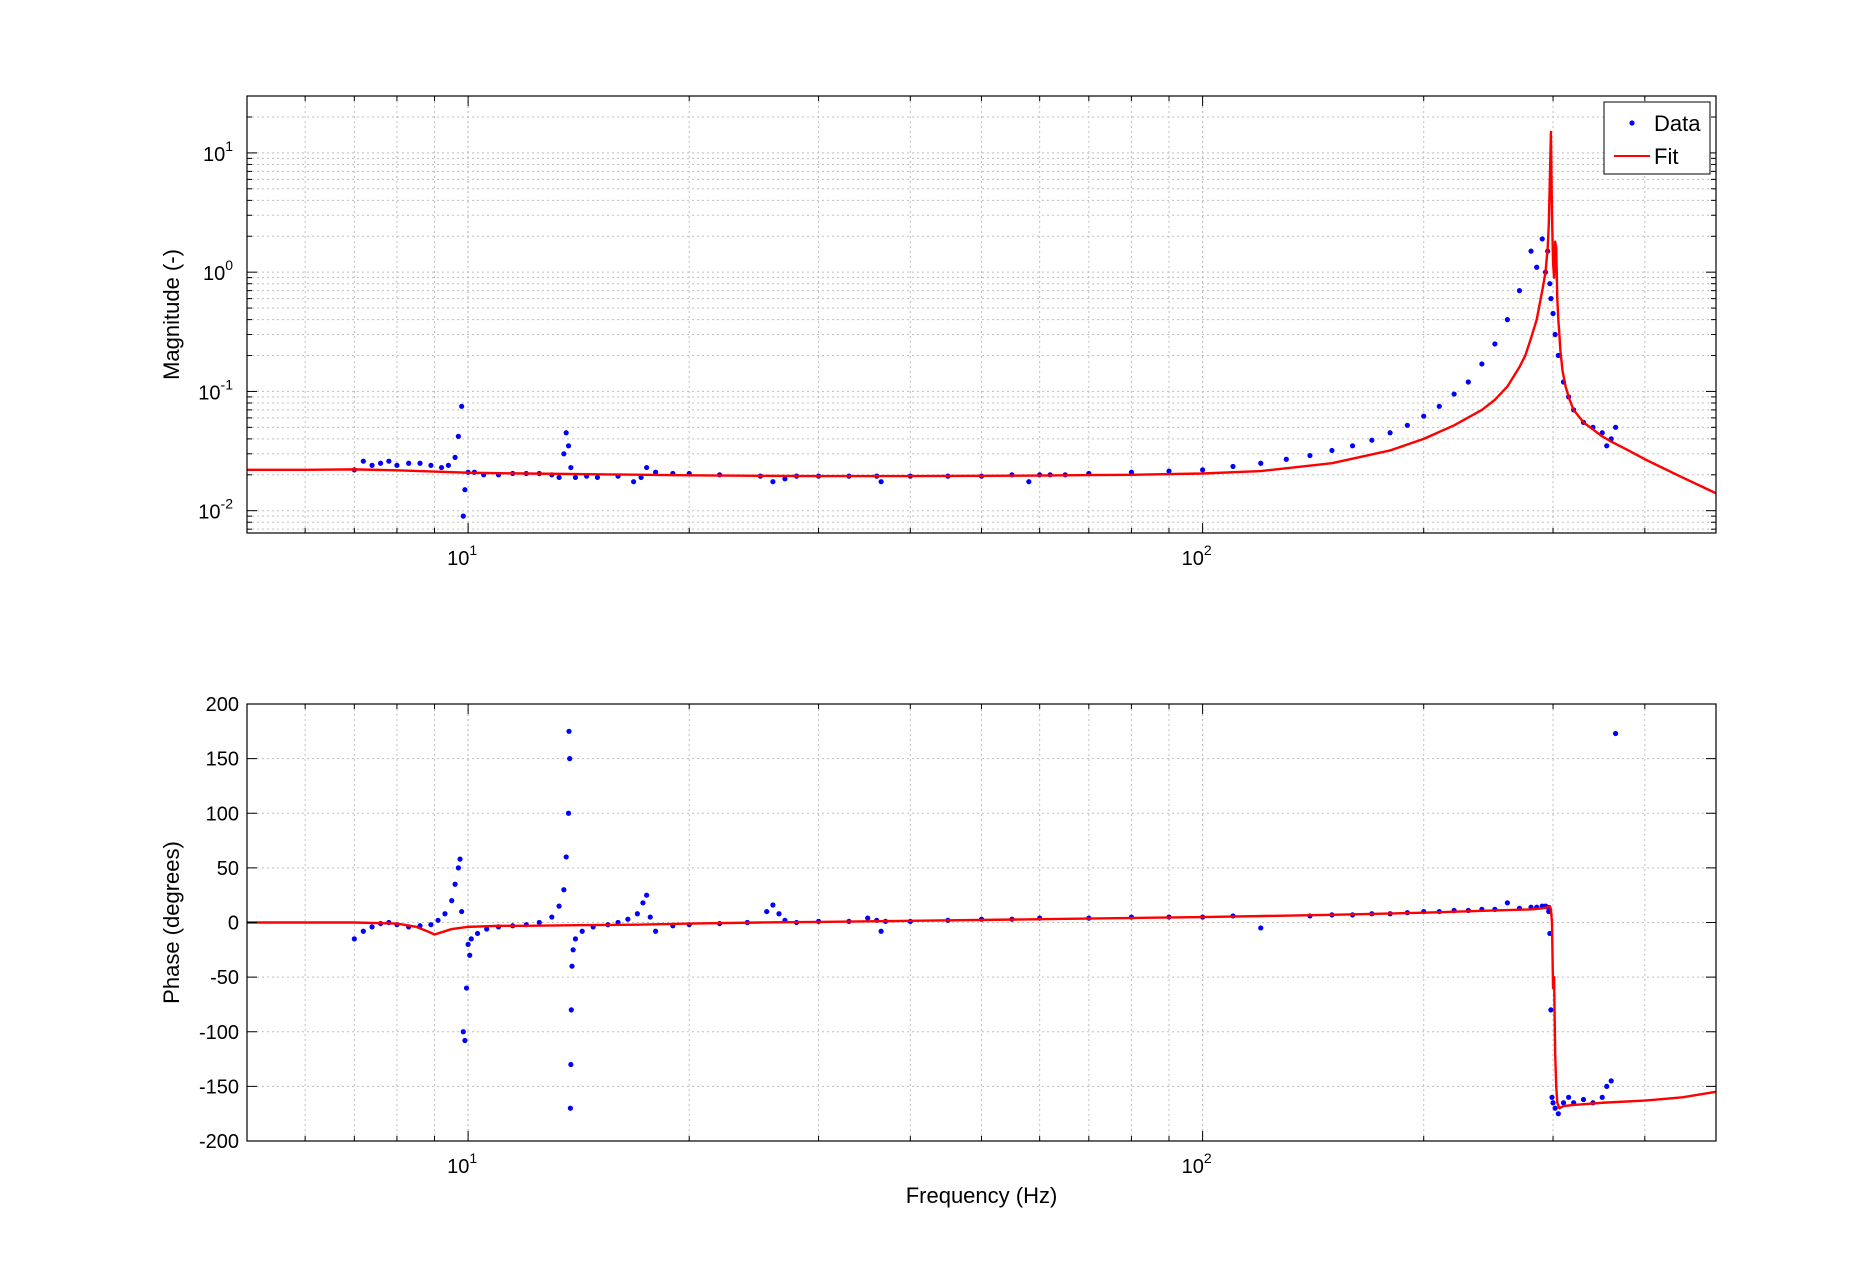  Describe the element at coordinates (981, 1007) in the screenshot. I see `fit-line` at that location.